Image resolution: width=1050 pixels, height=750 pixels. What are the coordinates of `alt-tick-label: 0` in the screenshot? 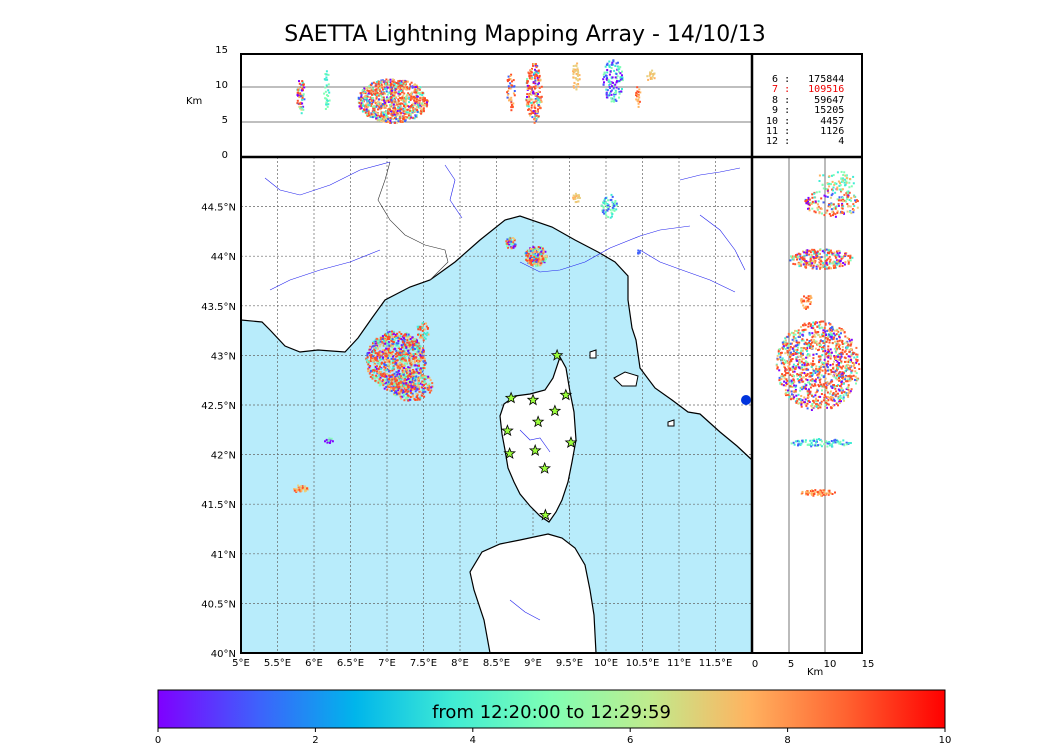 It's located at (225, 155).